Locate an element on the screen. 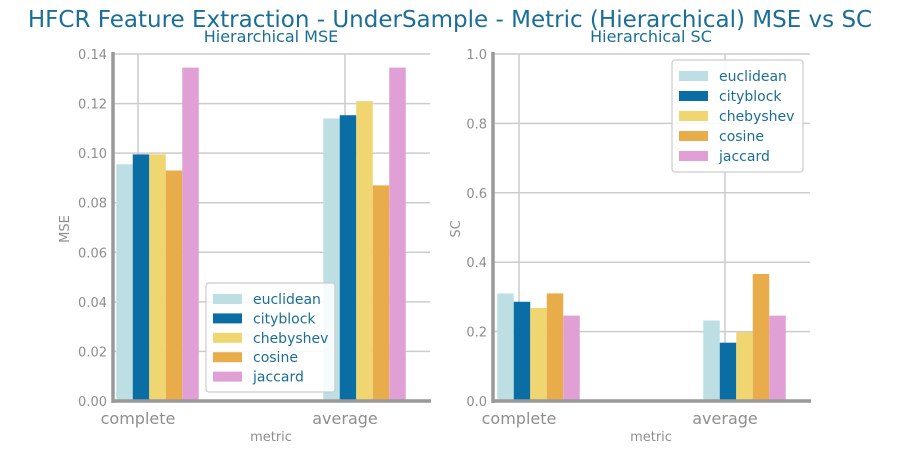 The width and height of the screenshot is (900, 455). sc-bar-euclidean-complete is located at coordinates (505, 347).